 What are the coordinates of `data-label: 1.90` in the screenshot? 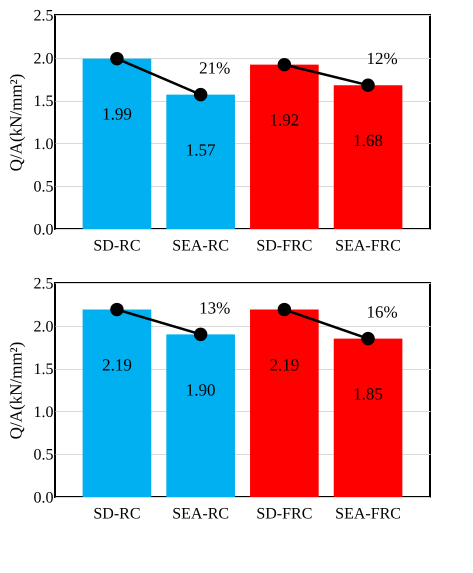 It's located at (201, 390).